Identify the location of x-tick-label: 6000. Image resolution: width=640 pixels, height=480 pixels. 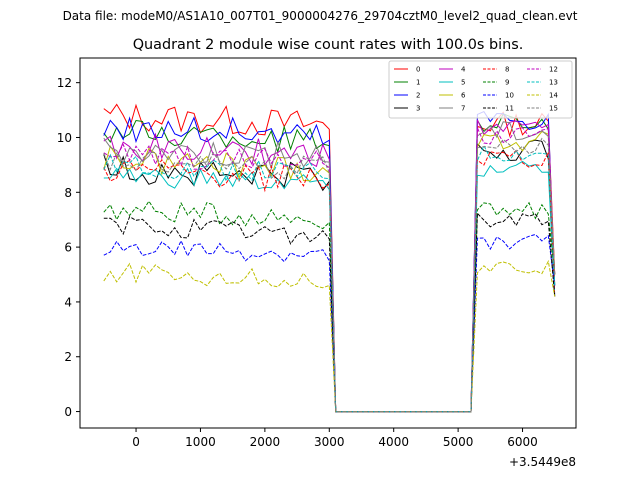
(522, 442).